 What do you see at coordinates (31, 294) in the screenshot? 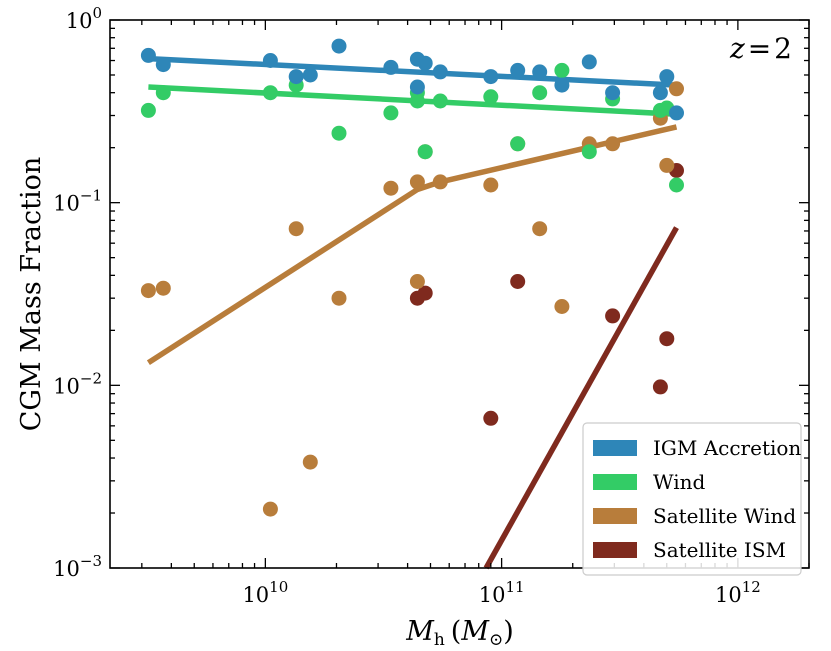
I see `y-axis-label: CGM Mass Fraction` at bounding box center [31, 294].